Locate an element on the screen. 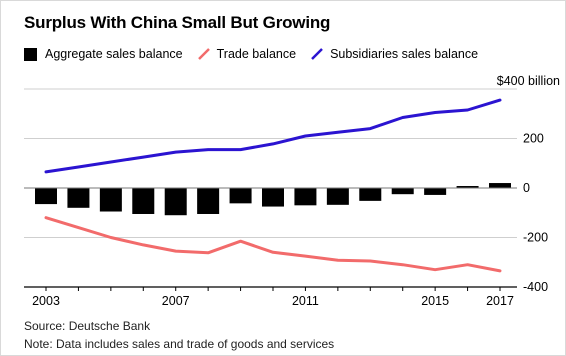 The height and width of the screenshot is (356, 566). bar-aggregate-2010 is located at coordinates (273, 197).